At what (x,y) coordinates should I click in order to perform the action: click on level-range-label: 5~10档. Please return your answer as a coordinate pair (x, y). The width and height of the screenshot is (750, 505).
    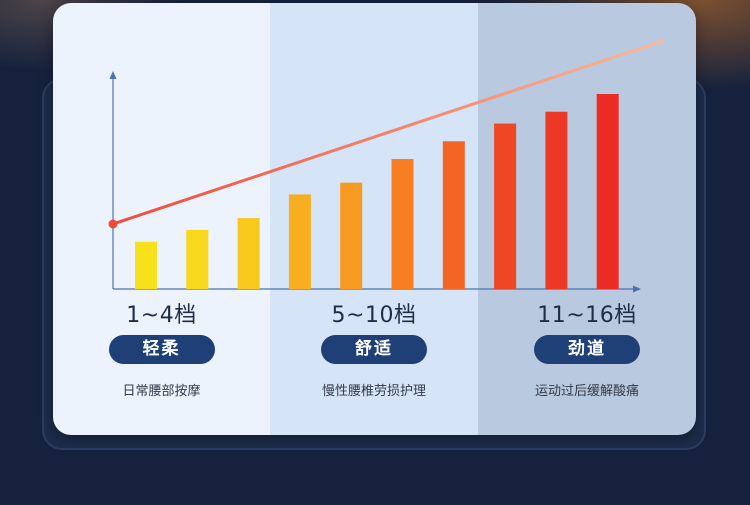
    Looking at the image, I should click on (374, 315).